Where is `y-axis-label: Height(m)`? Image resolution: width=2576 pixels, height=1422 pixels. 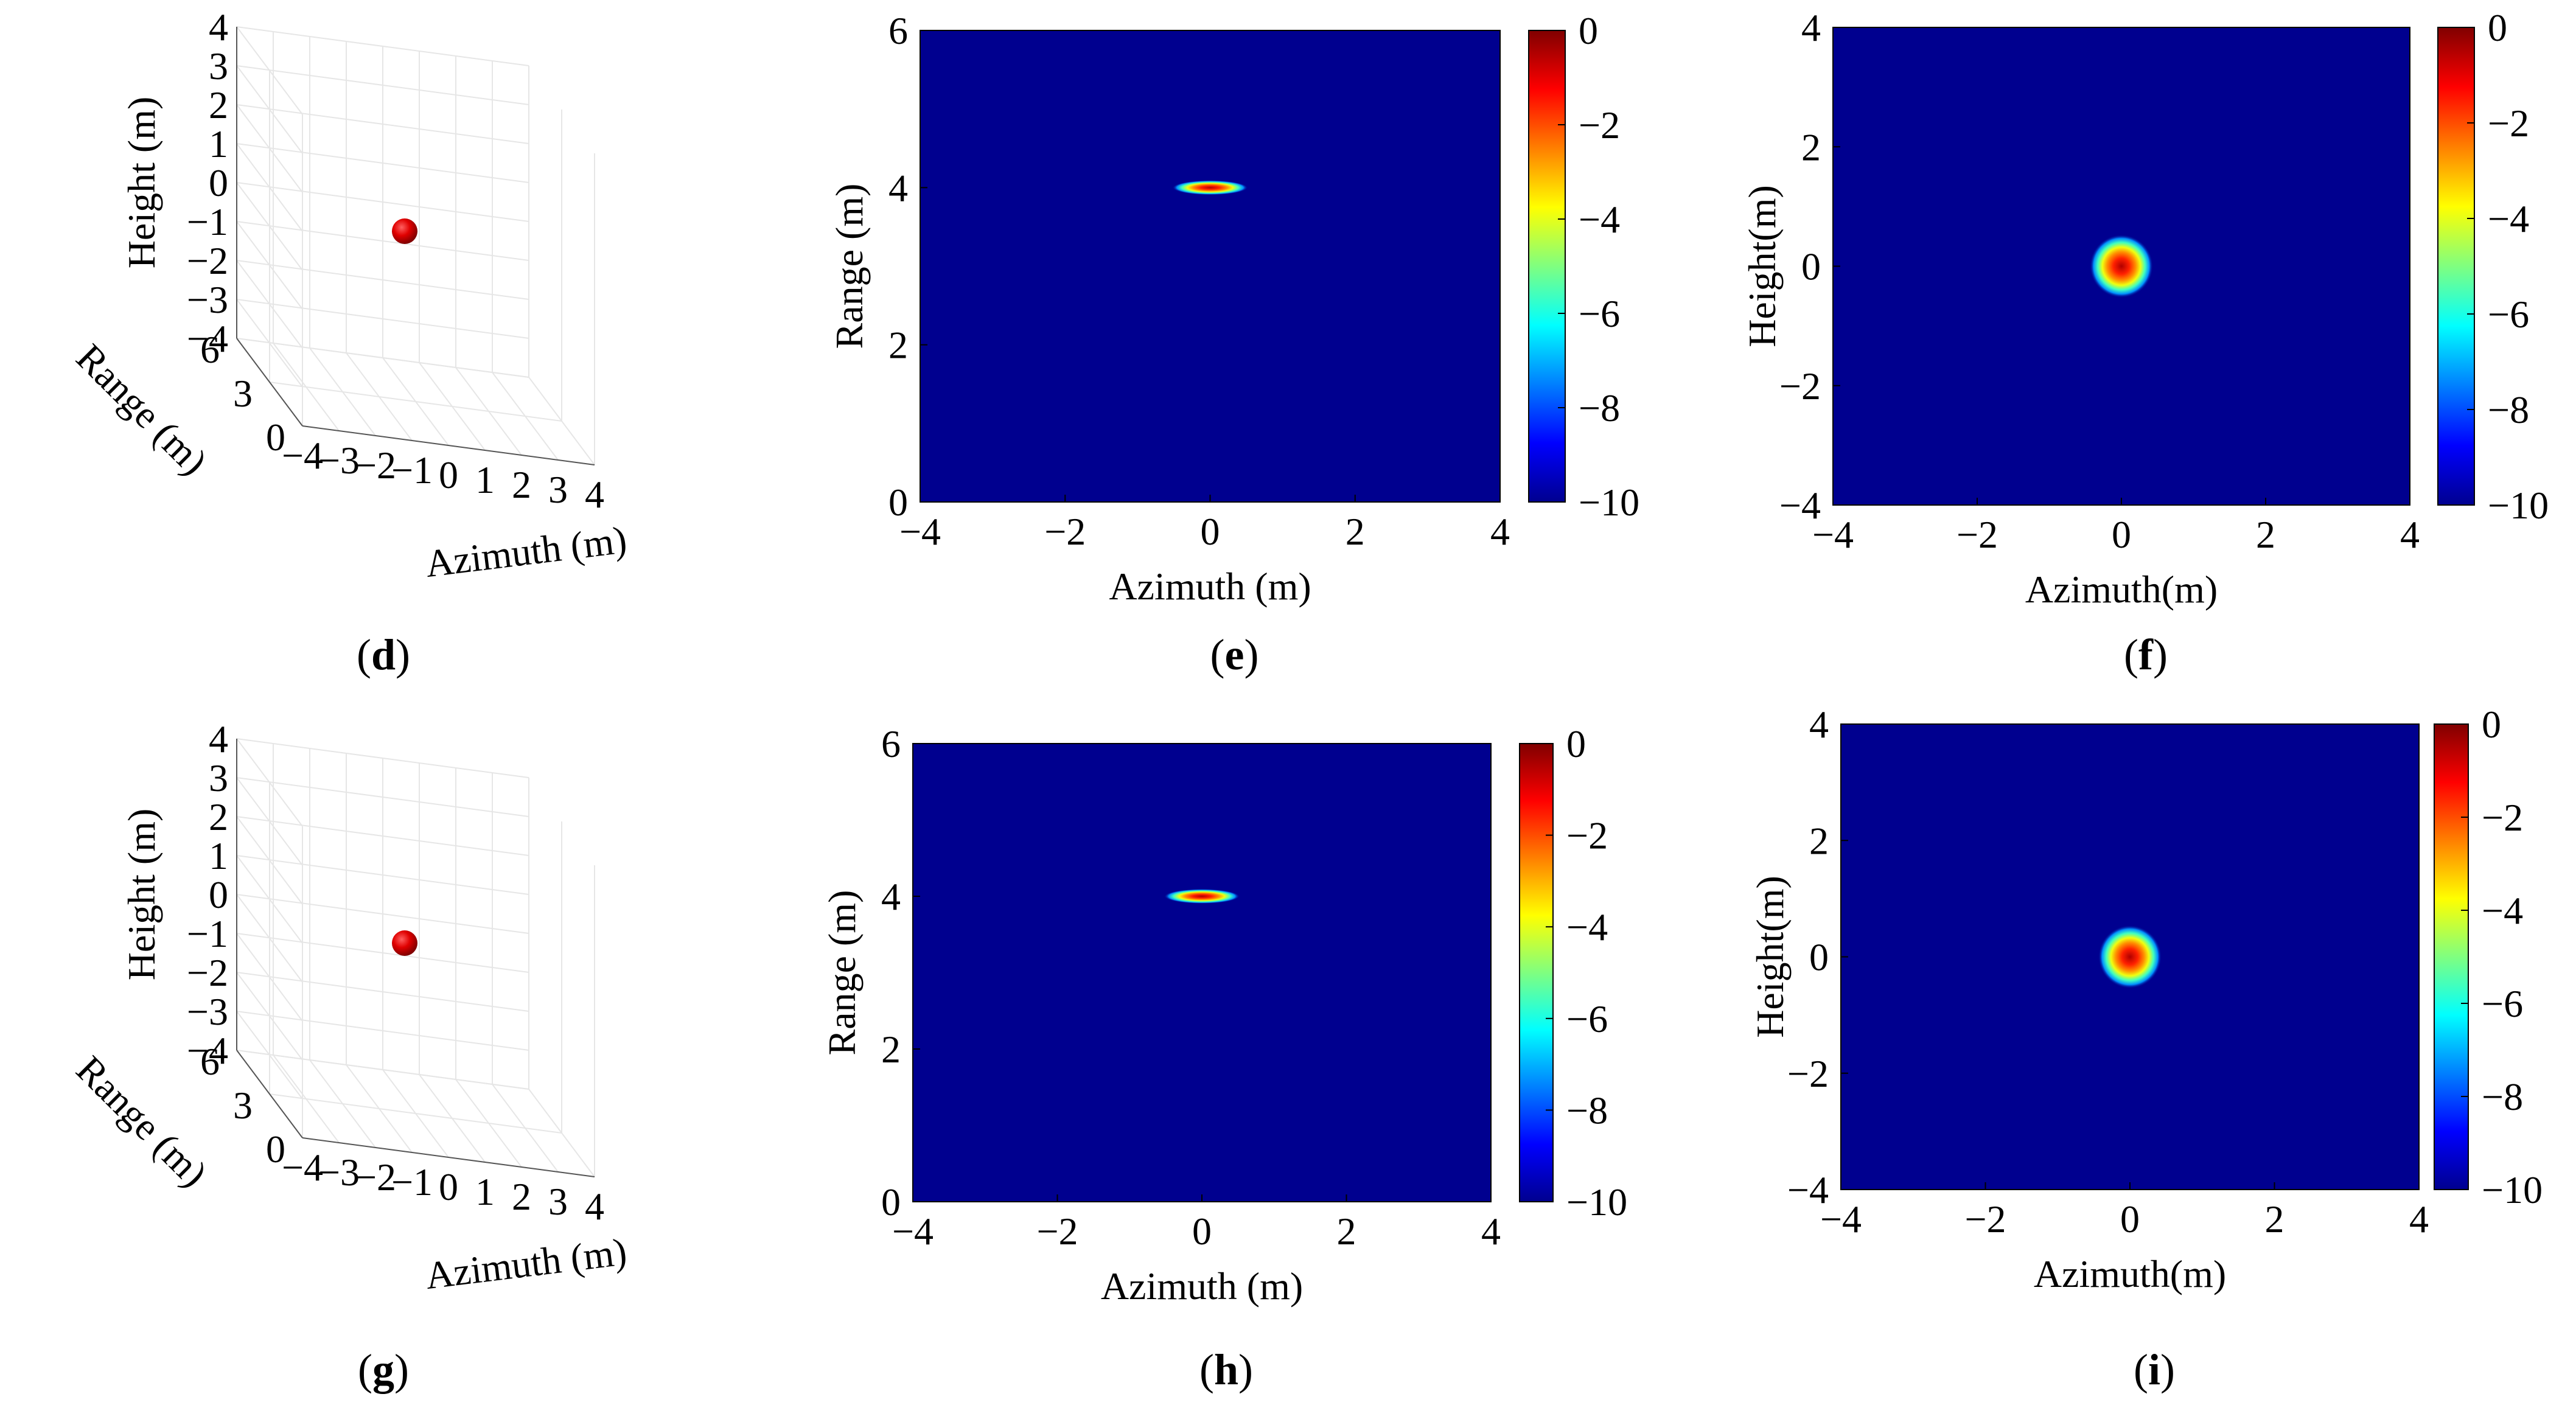 y-axis-label: Height(m) is located at coordinates (1762, 266).